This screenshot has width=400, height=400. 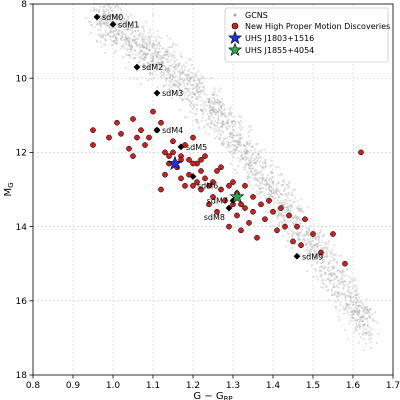 I want to click on standard-diamond, so click(x=97, y=17).